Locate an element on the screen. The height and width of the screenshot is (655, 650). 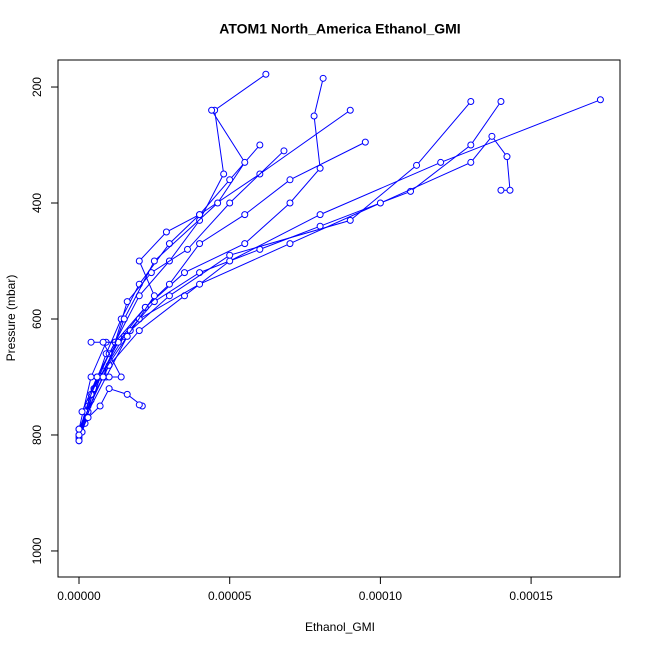
y-tick-label: 1000 is located at coordinates (37, 550).